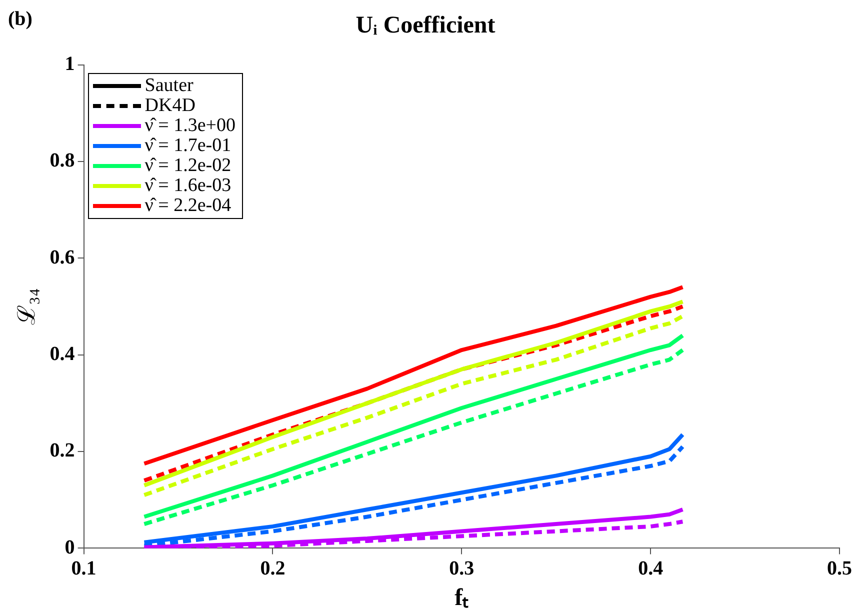 This screenshot has height=613, width=855. What do you see at coordinates (461, 597) in the screenshot?
I see `x-axis-title: fₜ` at bounding box center [461, 597].